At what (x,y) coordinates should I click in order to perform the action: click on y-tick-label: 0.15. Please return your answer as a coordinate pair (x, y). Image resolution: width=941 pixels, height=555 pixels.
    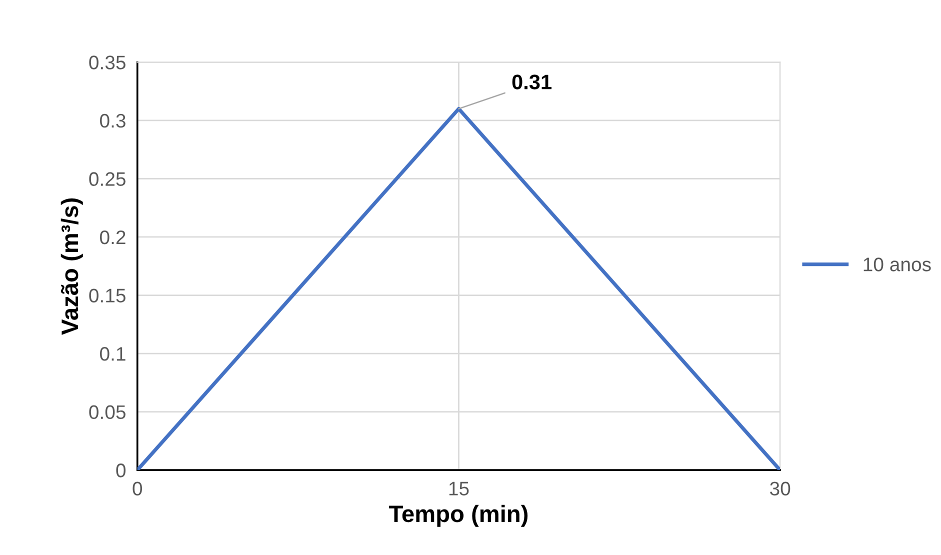
    Looking at the image, I should click on (107, 295).